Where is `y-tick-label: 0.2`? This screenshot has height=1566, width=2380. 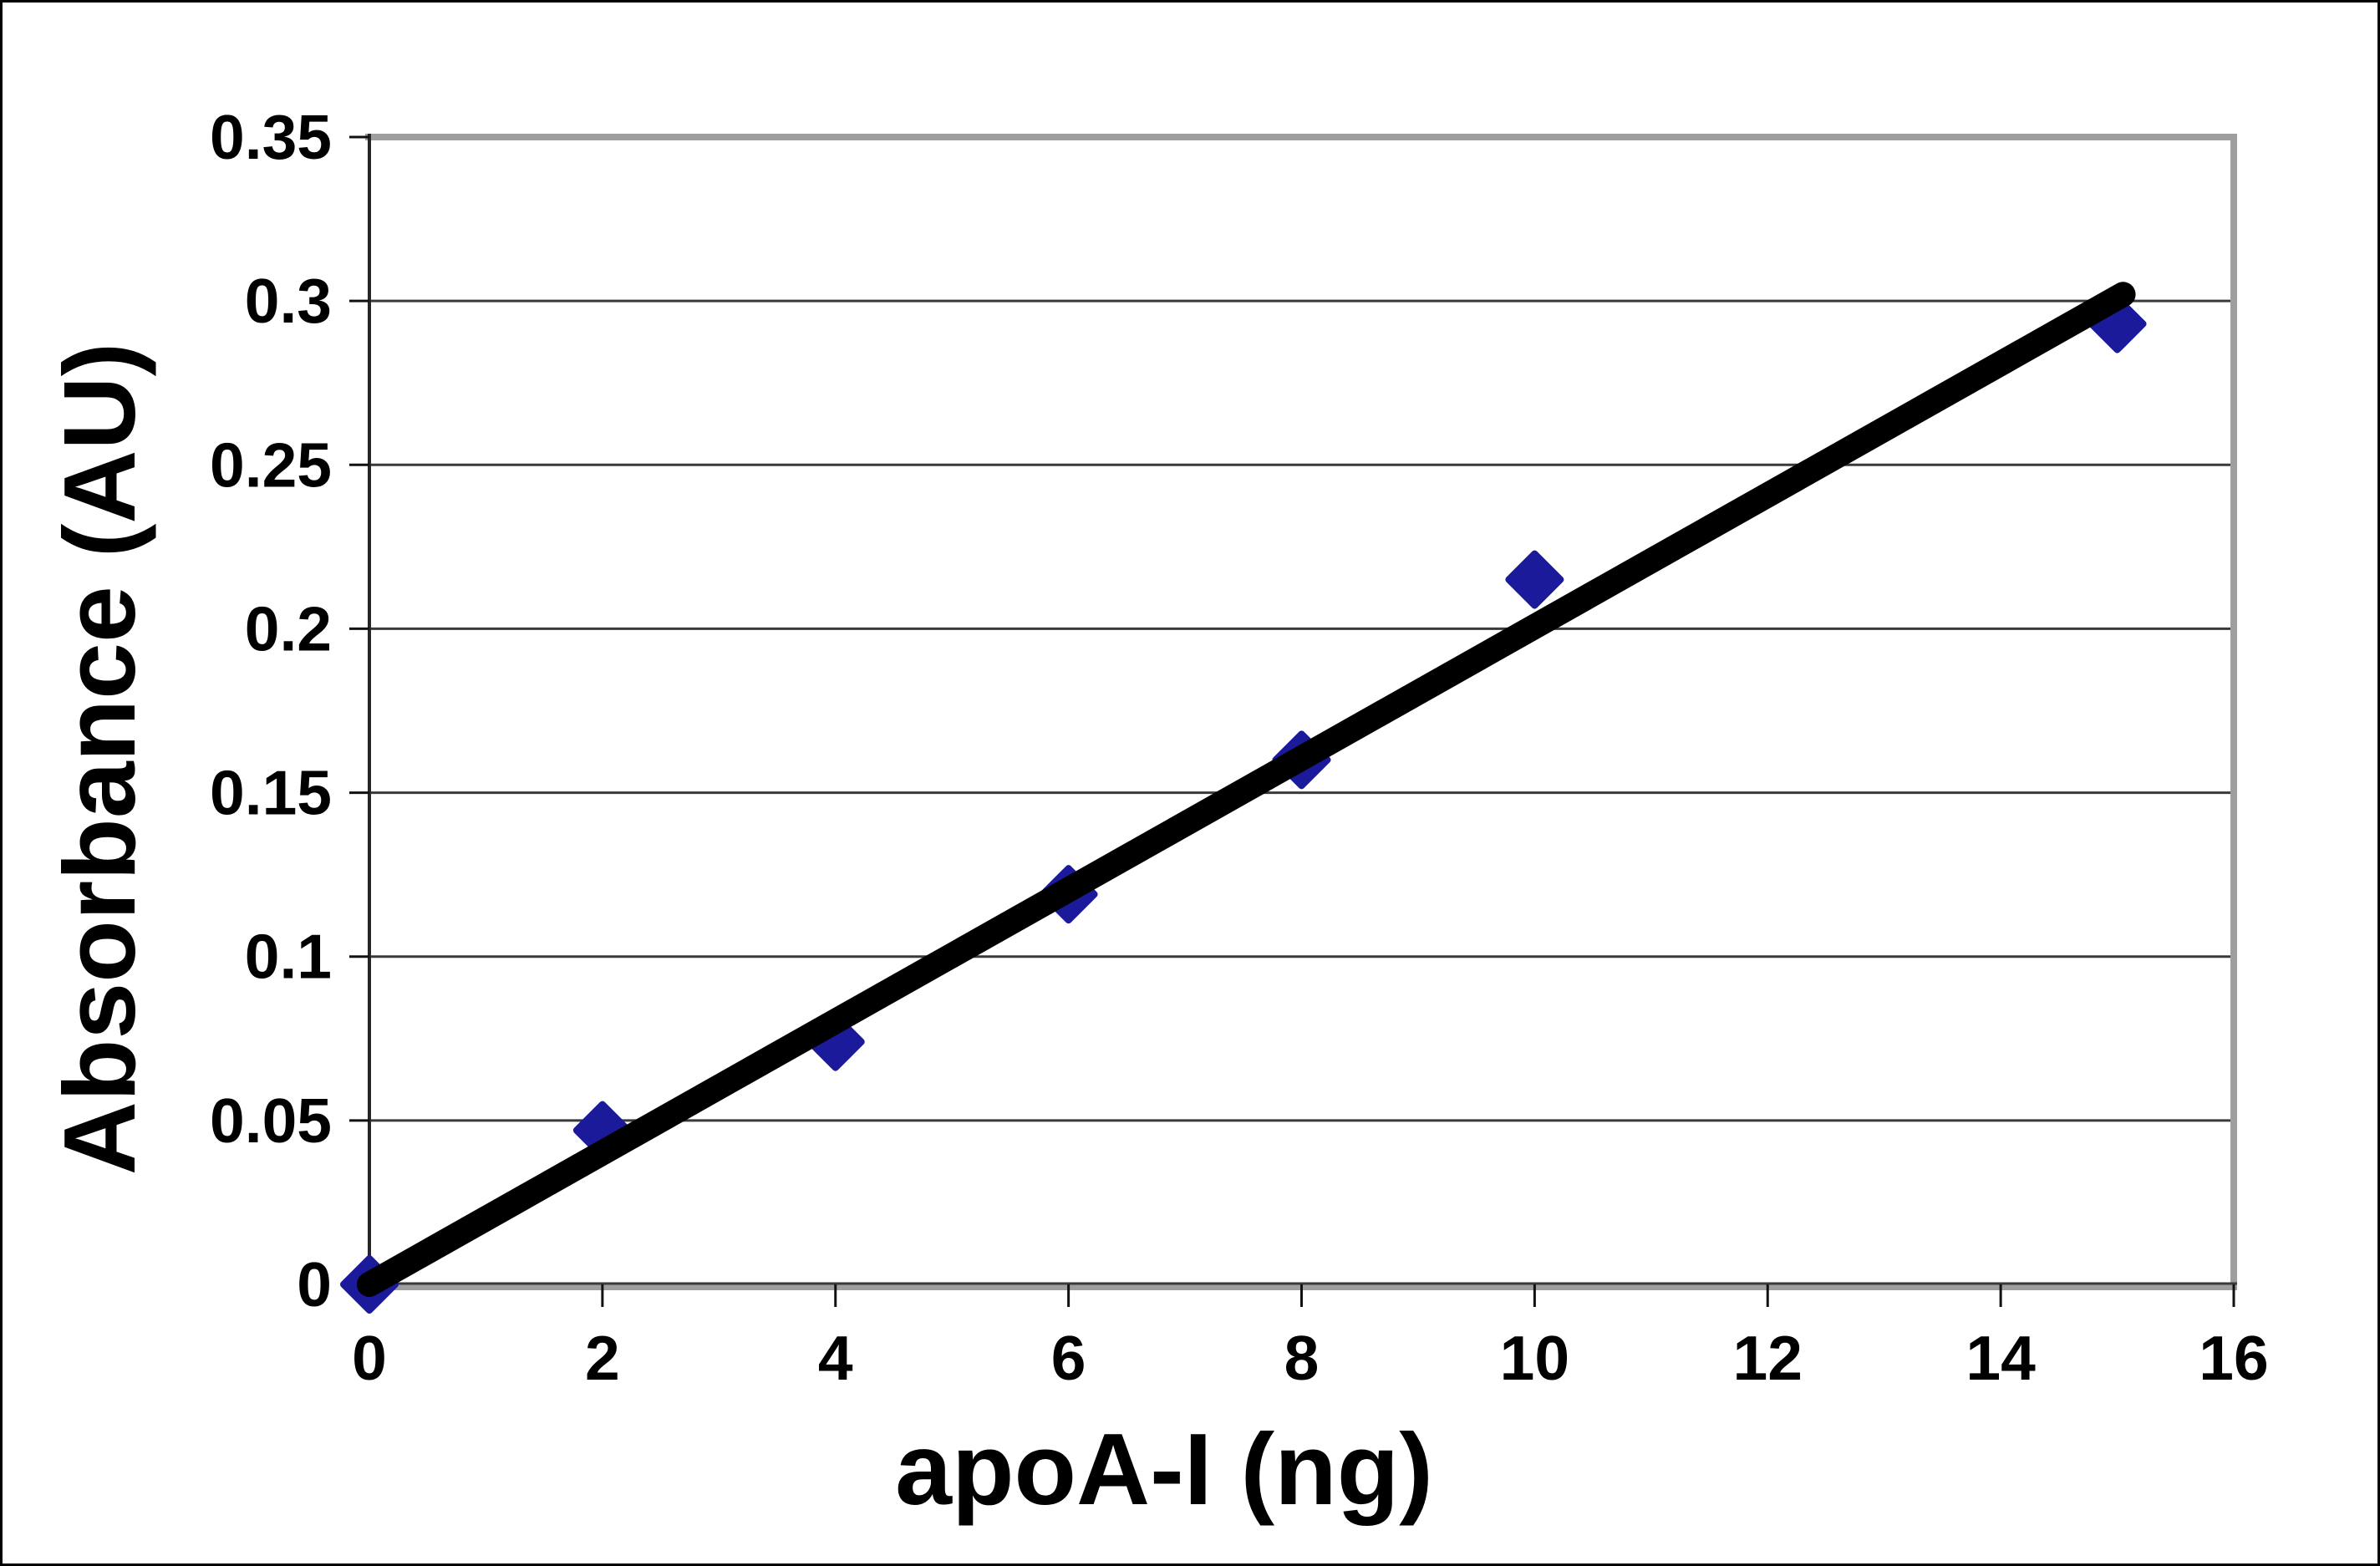
y-tick-label: 0.2 is located at coordinates (288, 628).